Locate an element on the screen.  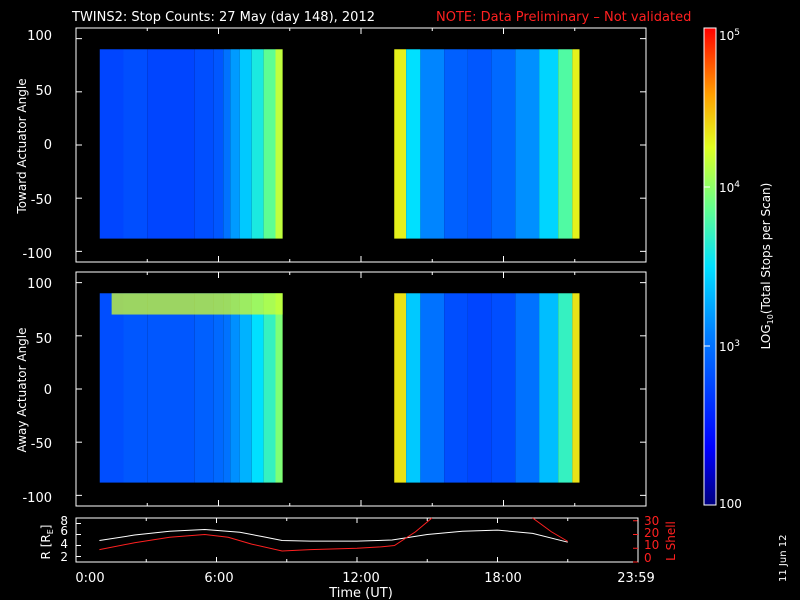
bottom-ylabel: Away Actuator Angle is located at coordinates (22, 389).